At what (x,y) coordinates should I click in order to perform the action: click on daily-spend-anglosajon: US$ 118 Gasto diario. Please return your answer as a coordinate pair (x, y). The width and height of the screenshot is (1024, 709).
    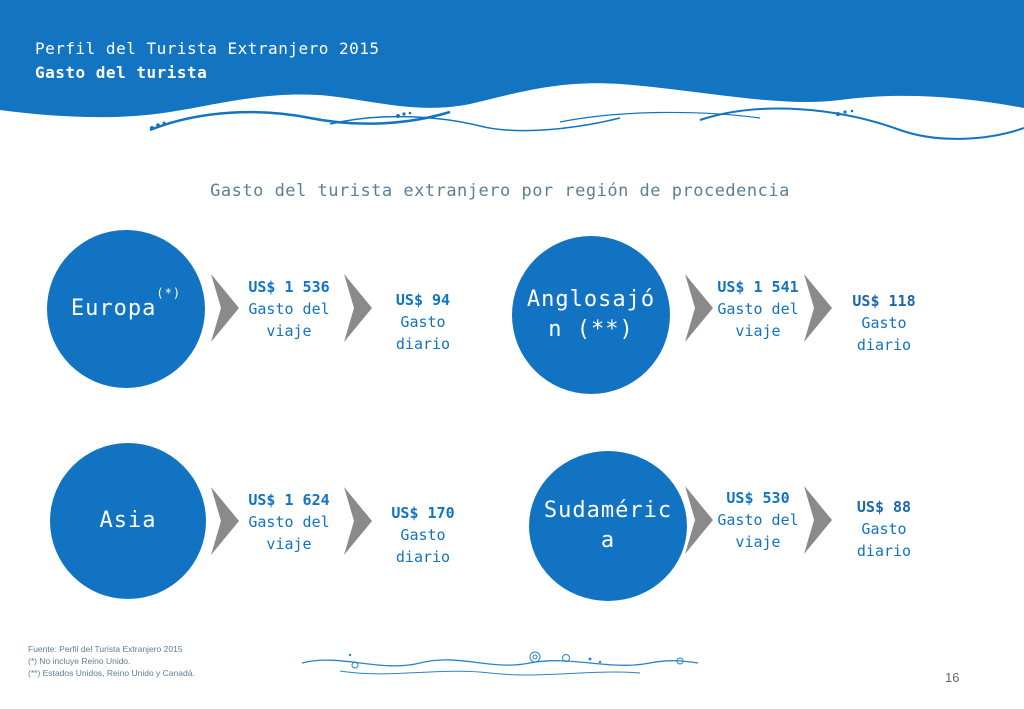
    Looking at the image, I should click on (884, 323).